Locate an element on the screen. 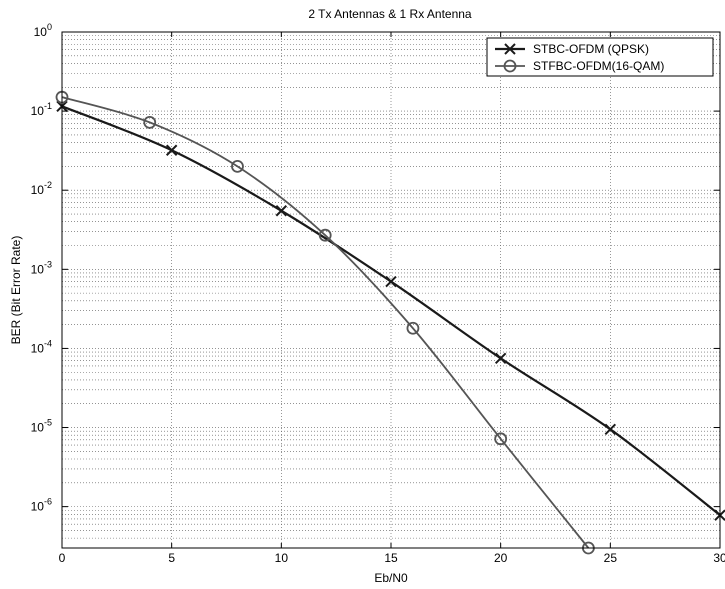 The height and width of the screenshot is (589, 725). legend: STBC-OFDM (QPSK) STFBC-OFDM(16-QAM) is located at coordinates (600, 57).